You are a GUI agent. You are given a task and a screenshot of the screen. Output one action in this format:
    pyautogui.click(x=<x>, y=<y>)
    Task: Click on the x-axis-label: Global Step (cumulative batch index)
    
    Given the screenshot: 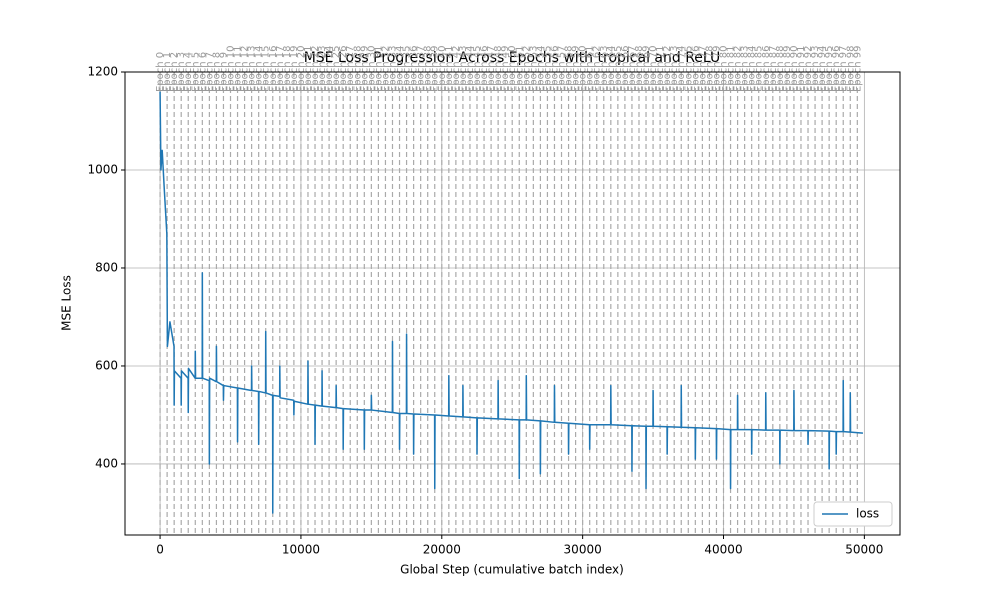 What is the action you would take?
    pyautogui.click(x=512, y=570)
    